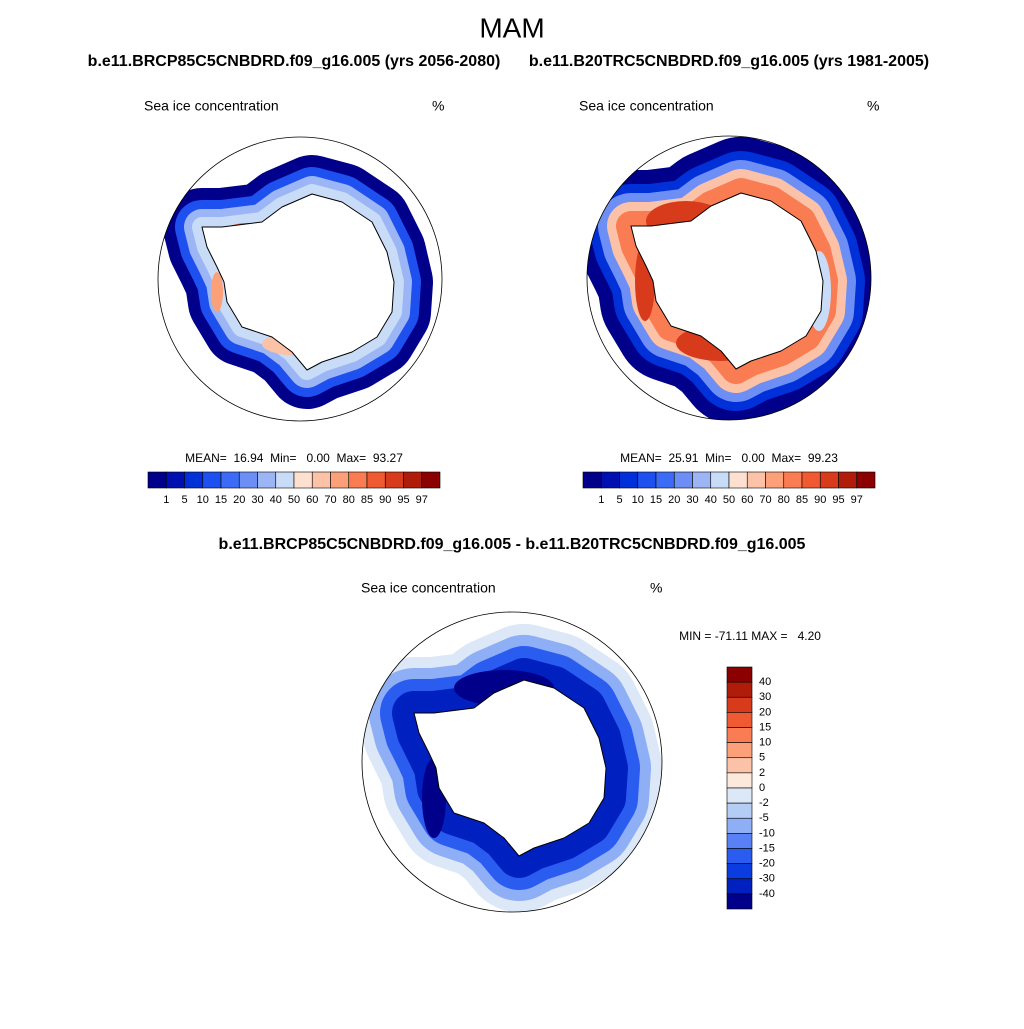  Describe the element at coordinates (762, 788) in the screenshot. I see `colorbar-label: 0` at that location.